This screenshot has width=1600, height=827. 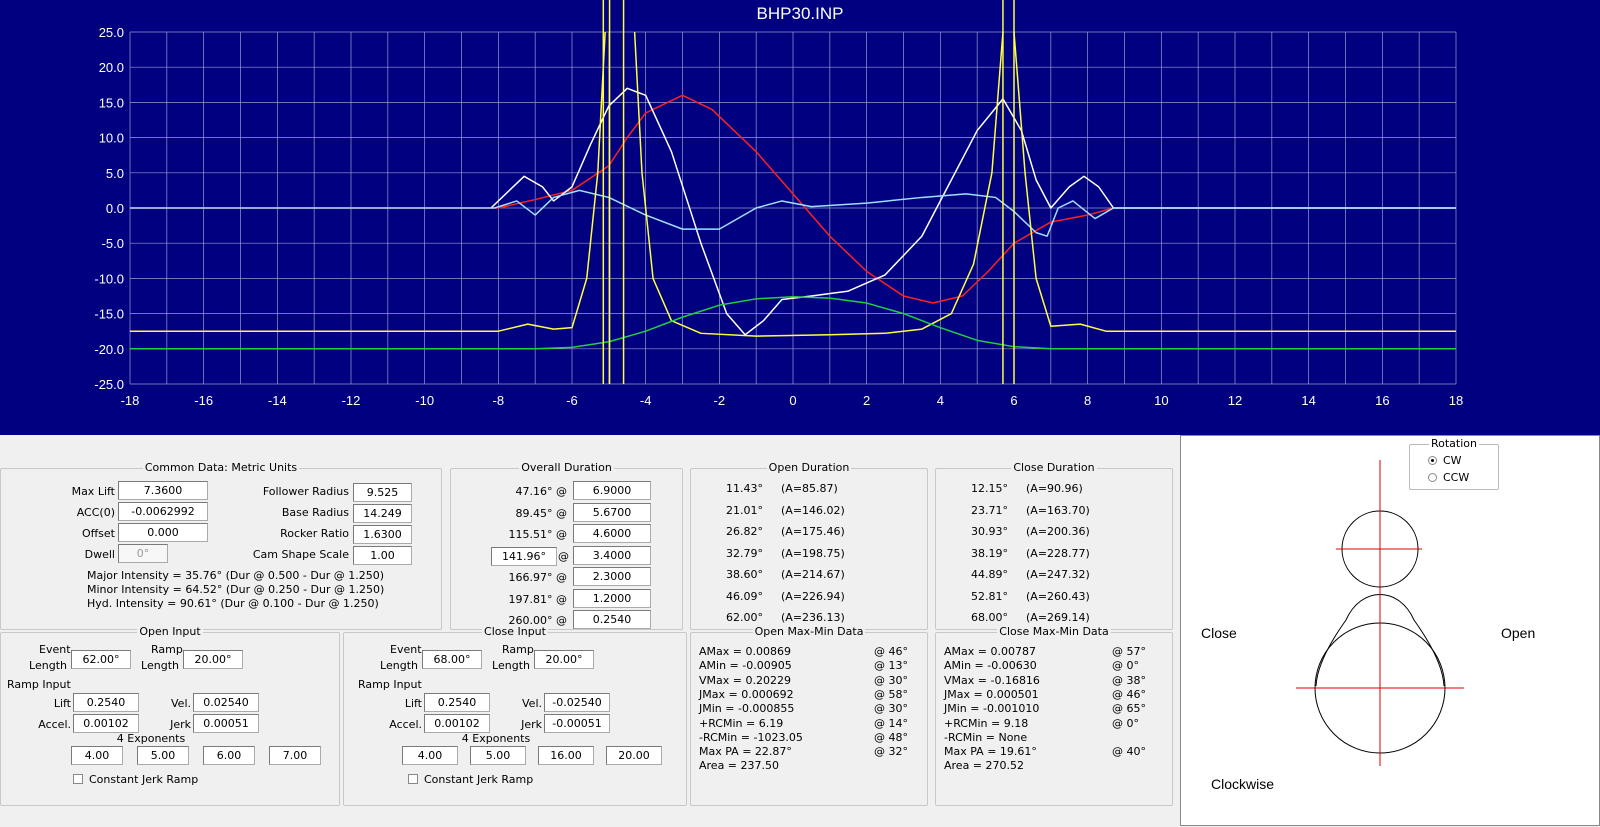 What do you see at coordinates (612, 619) in the screenshot?
I see `duration-lift-field: 0.2540` at bounding box center [612, 619].